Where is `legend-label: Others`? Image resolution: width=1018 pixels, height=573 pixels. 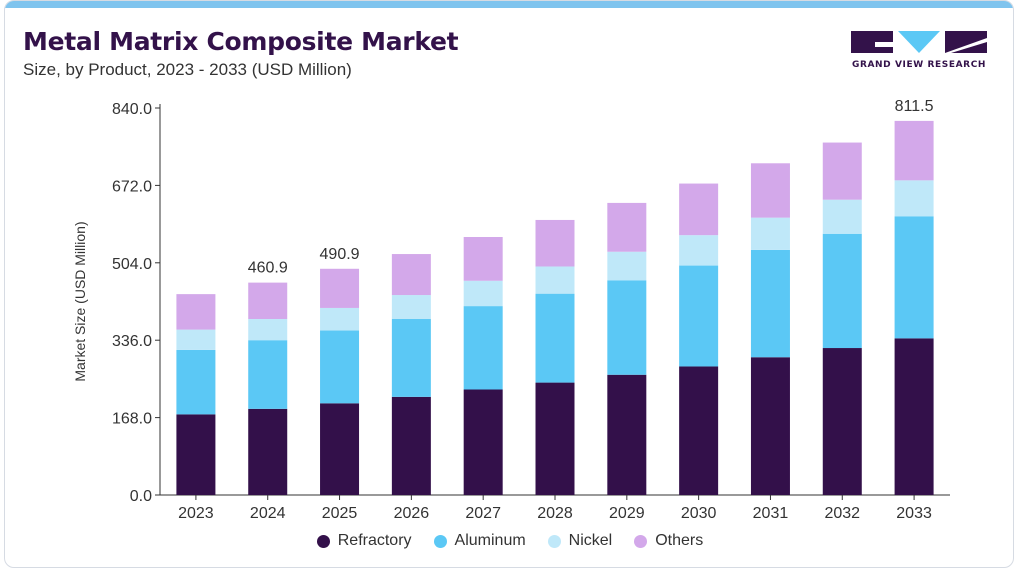
legend-label: Others is located at coordinates (679, 540).